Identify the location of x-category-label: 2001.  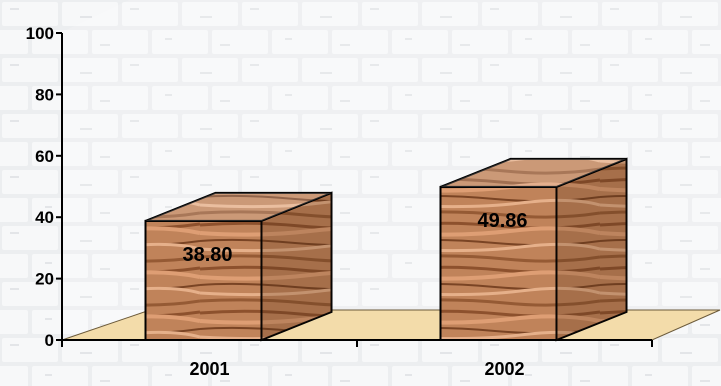
(209, 369).